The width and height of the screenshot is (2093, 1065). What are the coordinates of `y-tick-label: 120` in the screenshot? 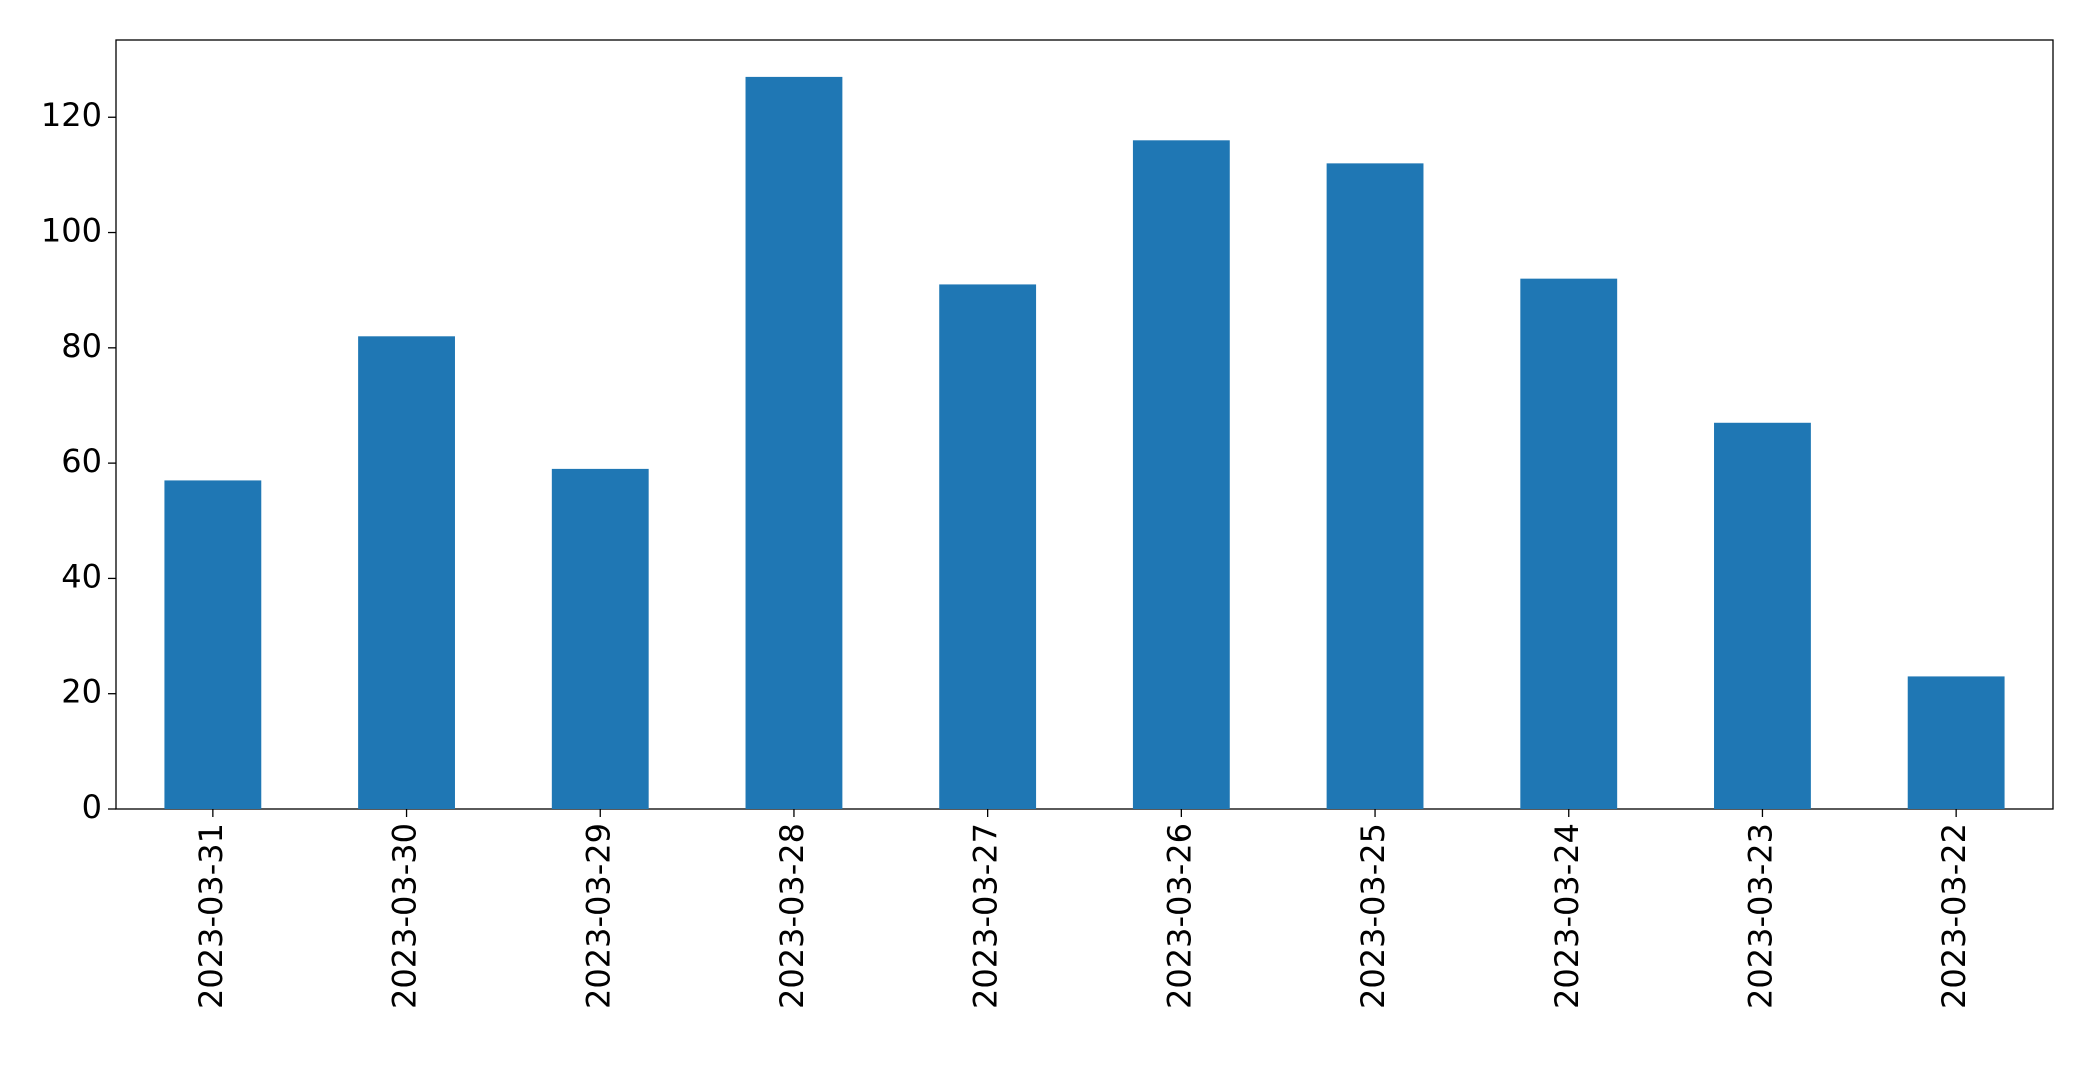 It's located at (71, 115).